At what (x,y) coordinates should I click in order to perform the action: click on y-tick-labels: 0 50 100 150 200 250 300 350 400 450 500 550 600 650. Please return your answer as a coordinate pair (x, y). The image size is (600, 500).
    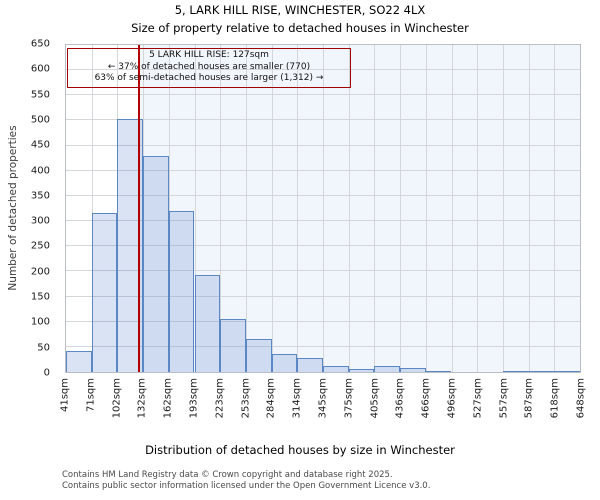
    Looking at the image, I should click on (28, 209).